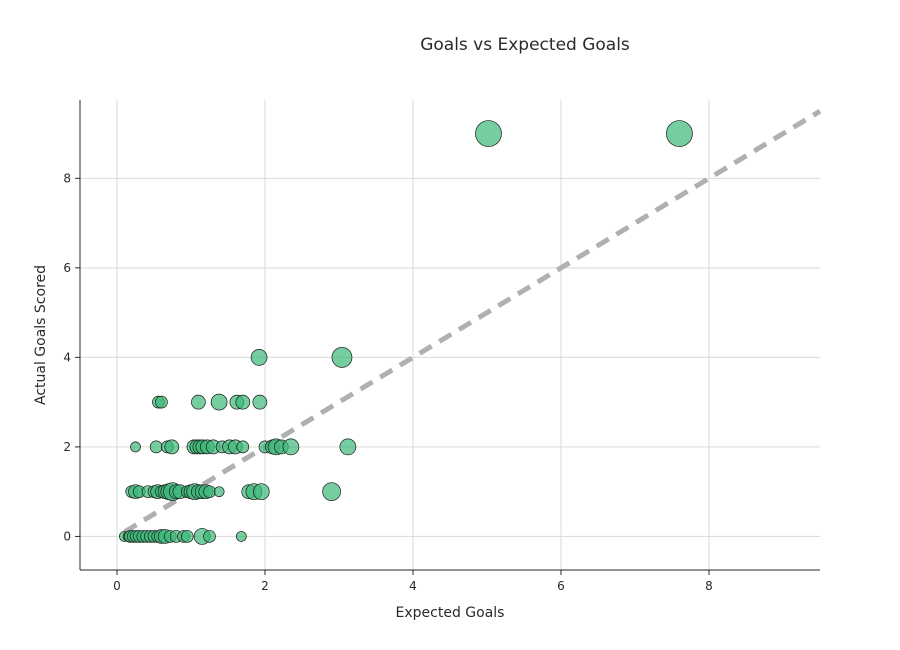 This screenshot has height=650, width=900. Describe the element at coordinates (450, 613) in the screenshot. I see `x-axis-title: Expected Goals` at that location.